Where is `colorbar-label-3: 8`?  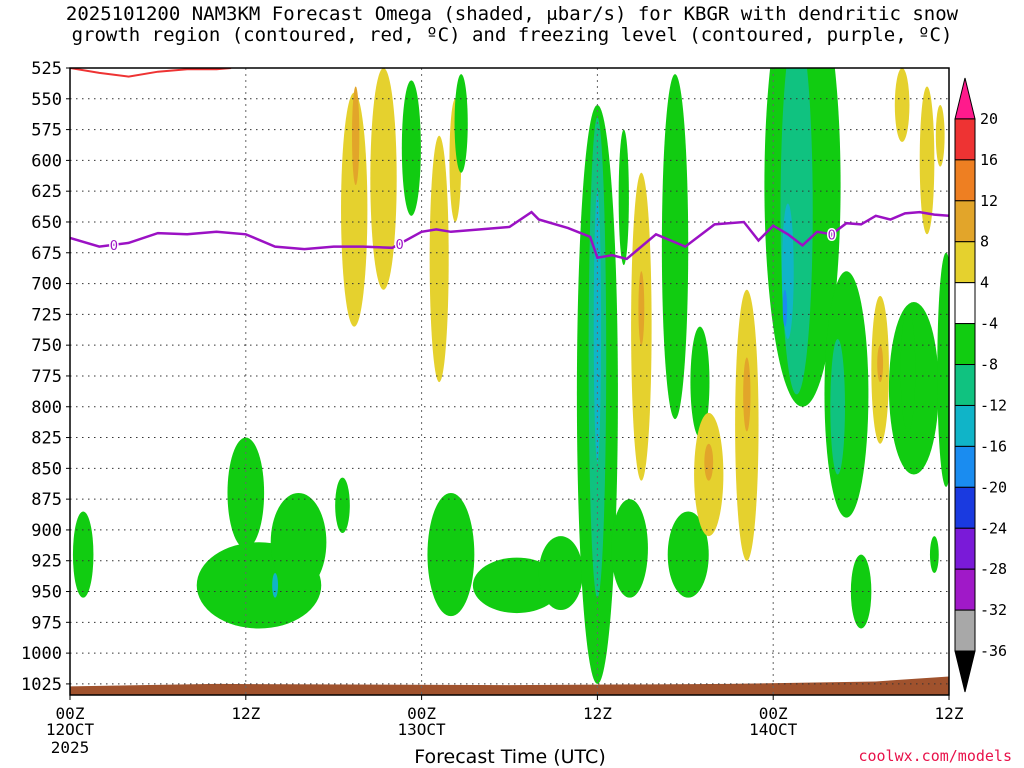 colorbar-label-3: 8 is located at coordinates (984, 242).